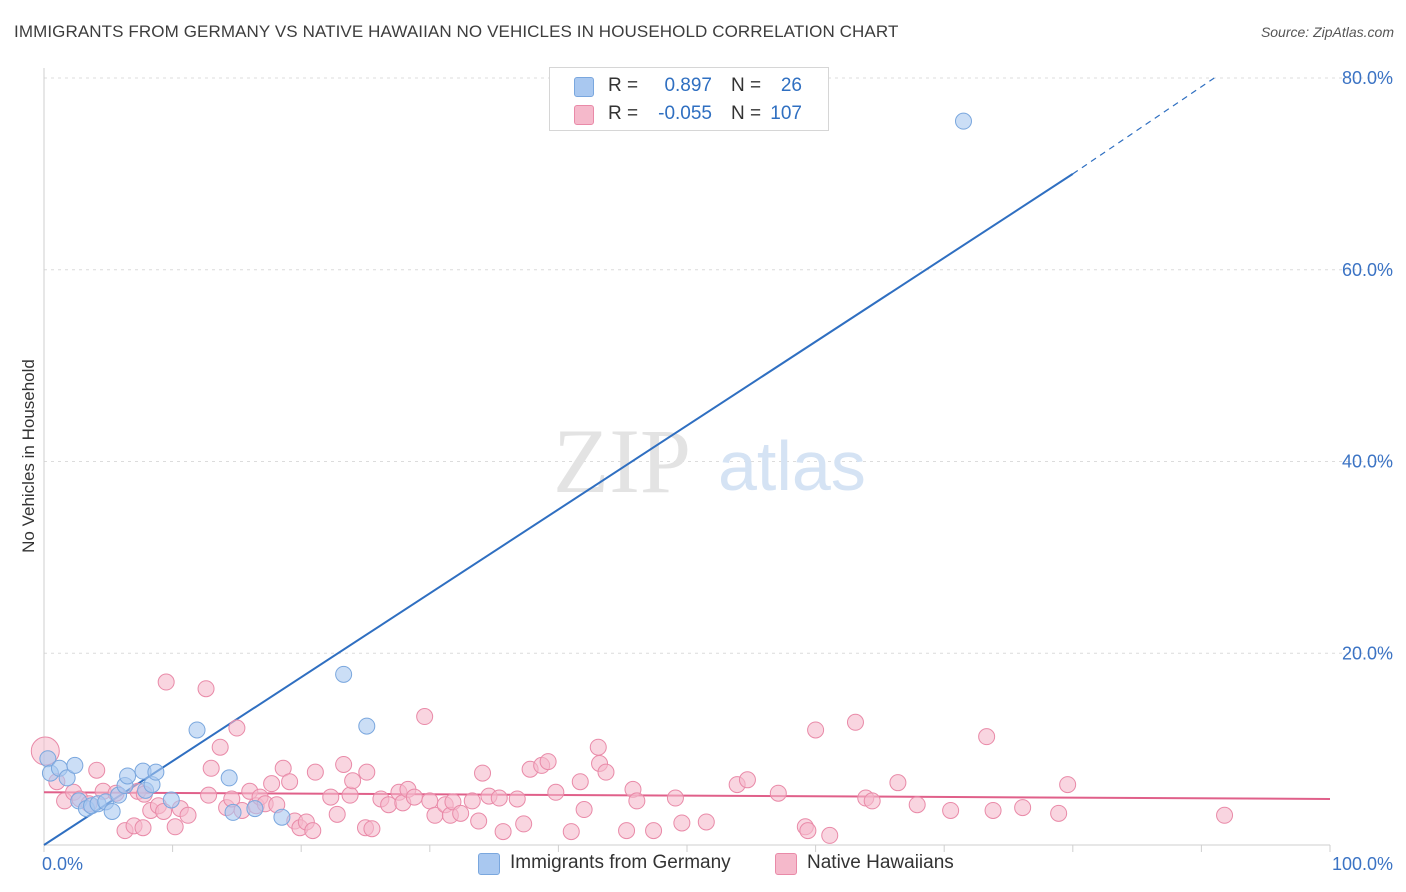 This screenshot has height=892, width=1406. Describe the element at coordinates (786, 113) in the screenshot. I see `n-value: 107` at that location.